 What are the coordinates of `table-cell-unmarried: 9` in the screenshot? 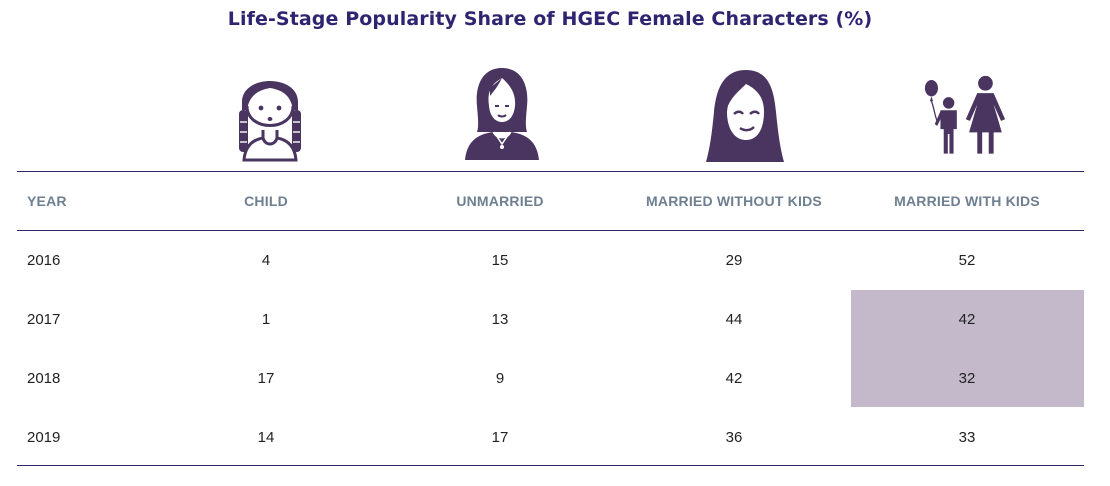 It's located at (500, 378).